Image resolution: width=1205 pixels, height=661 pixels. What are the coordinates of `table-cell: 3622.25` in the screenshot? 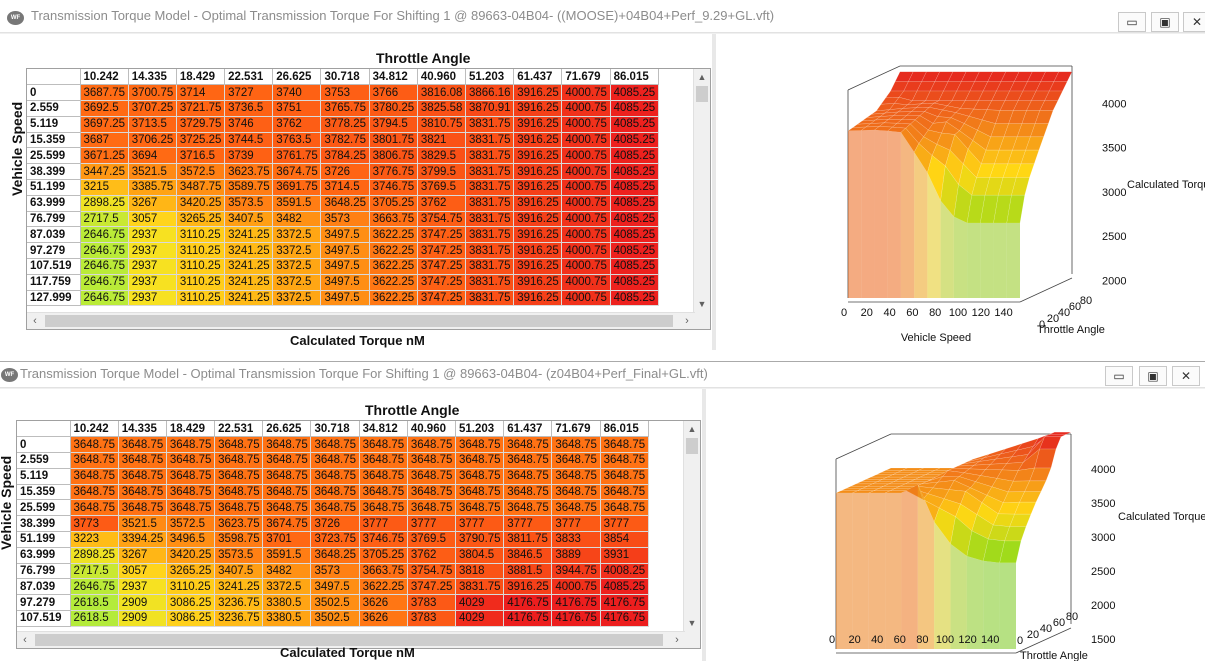 It's located at (393, 298).